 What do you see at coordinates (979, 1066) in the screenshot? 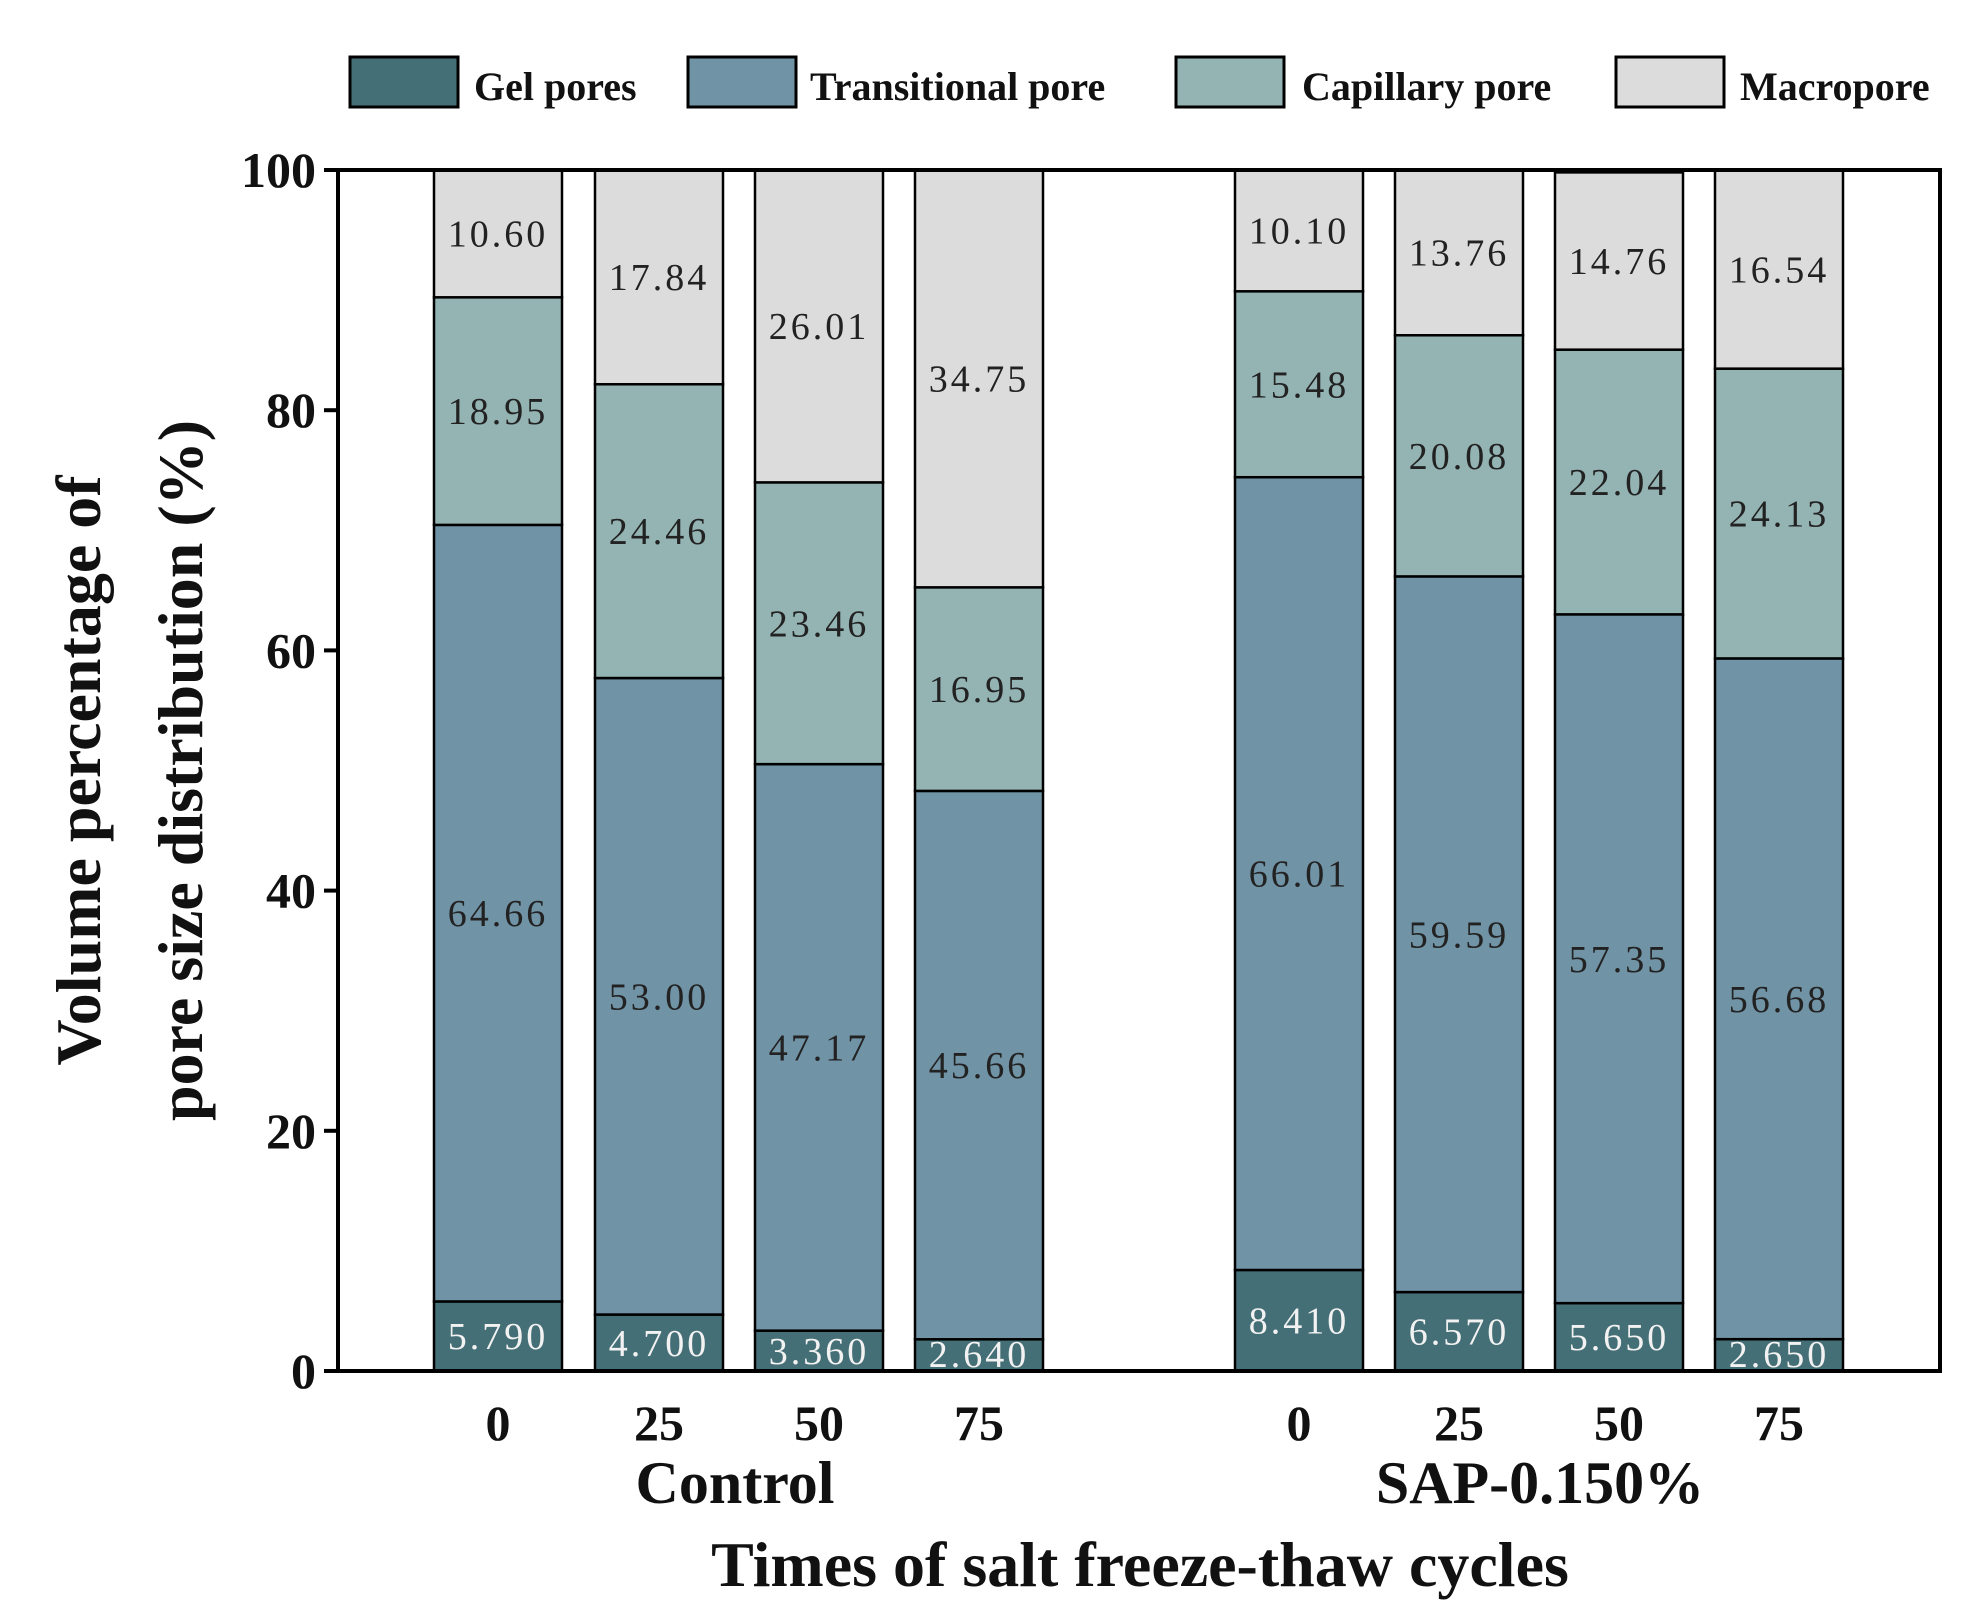
I see `bar-value-label: 45.66` at bounding box center [979, 1066].